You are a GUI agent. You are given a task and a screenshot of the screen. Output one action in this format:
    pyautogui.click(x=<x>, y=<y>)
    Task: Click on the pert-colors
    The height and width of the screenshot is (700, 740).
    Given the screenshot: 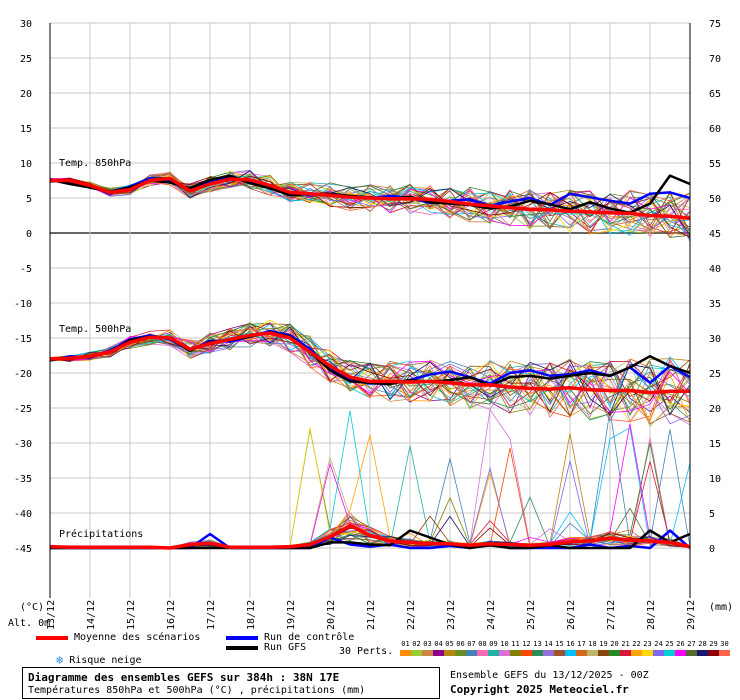 What is the action you would take?
    pyautogui.click(x=565, y=653)
    